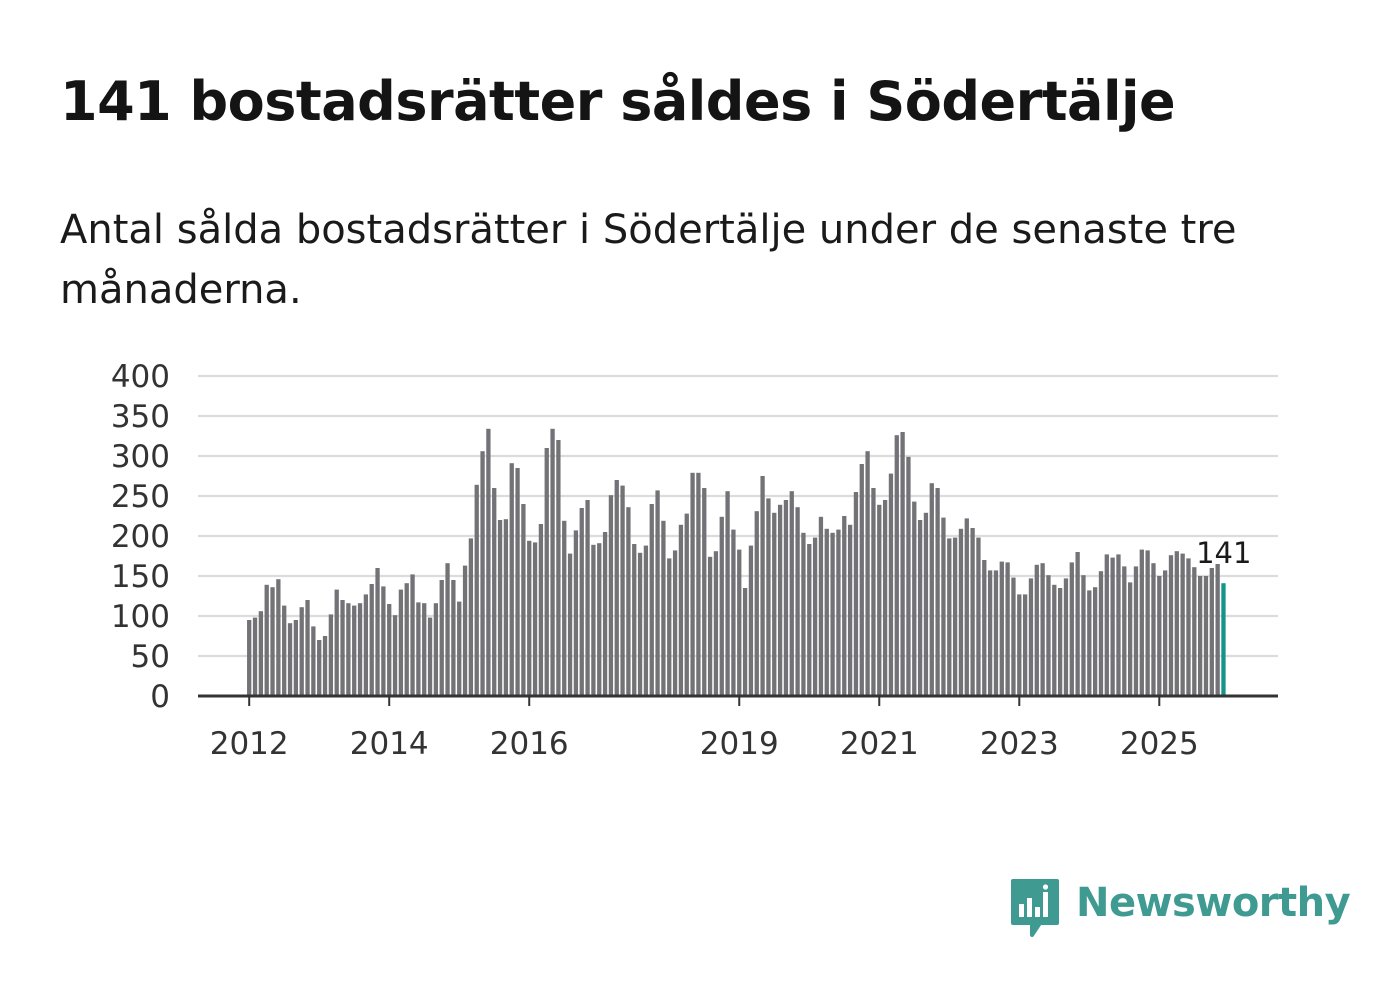 The height and width of the screenshot is (999, 1382). I want to click on y-tick-label: 100, so click(140, 617).